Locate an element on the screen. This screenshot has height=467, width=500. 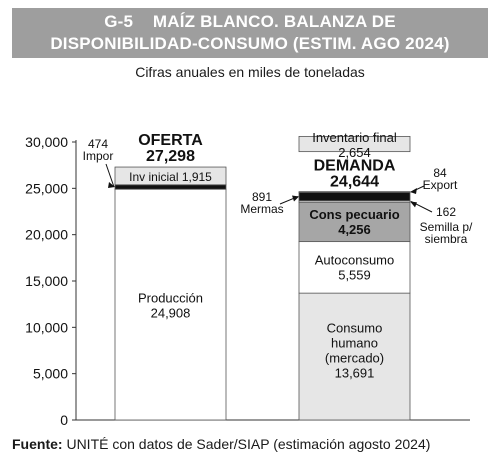
bar-name-oferta: OFERTA is located at coordinates (170, 140).